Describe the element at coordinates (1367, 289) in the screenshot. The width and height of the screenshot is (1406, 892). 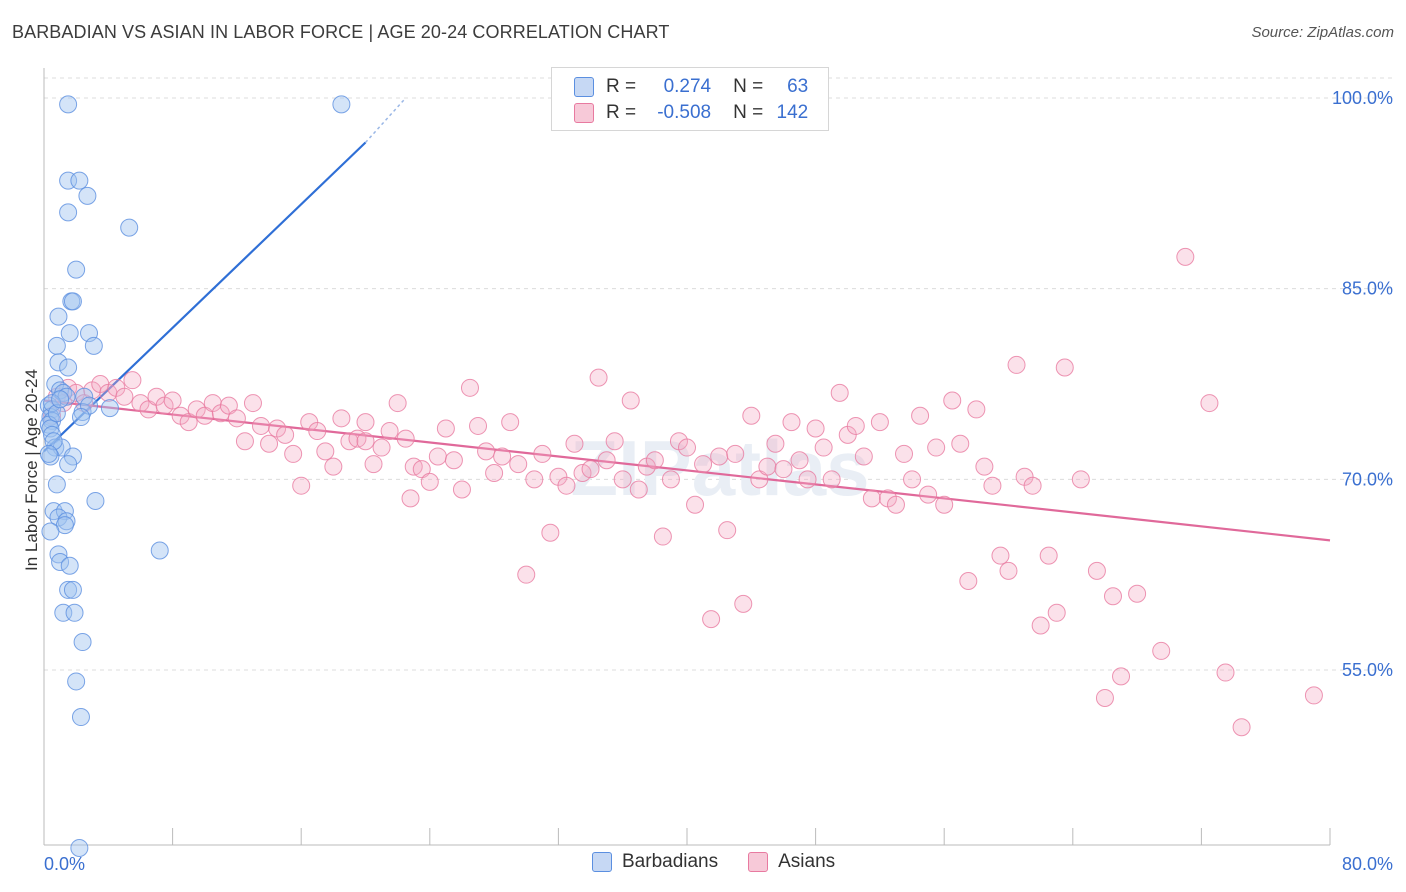
I see `y-tick-label: 85.0%` at that location.